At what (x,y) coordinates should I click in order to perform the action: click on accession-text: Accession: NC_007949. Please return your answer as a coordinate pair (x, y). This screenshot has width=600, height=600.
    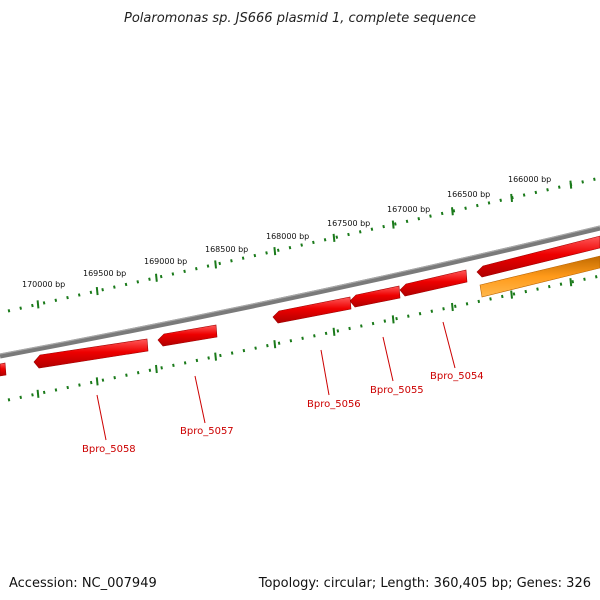
    Looking at the image, I should click on (83, 583).